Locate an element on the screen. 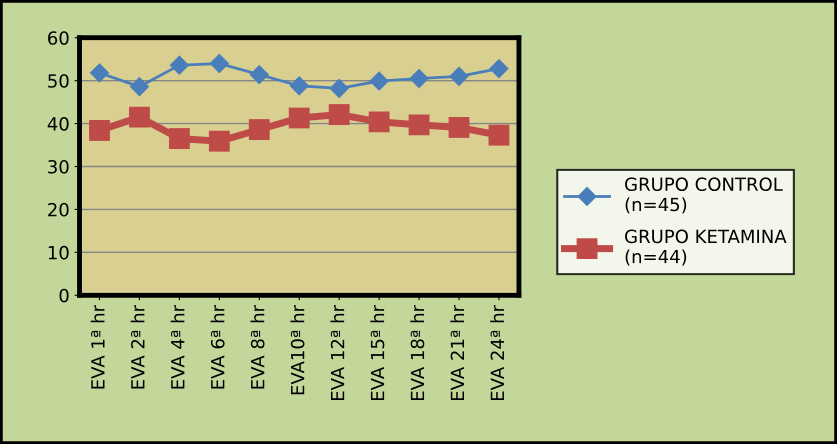 The height and width of the screenshot is (444, 837). legend-label: GRUPO CONTROL (n=45) is located at coordinates (704, 195).